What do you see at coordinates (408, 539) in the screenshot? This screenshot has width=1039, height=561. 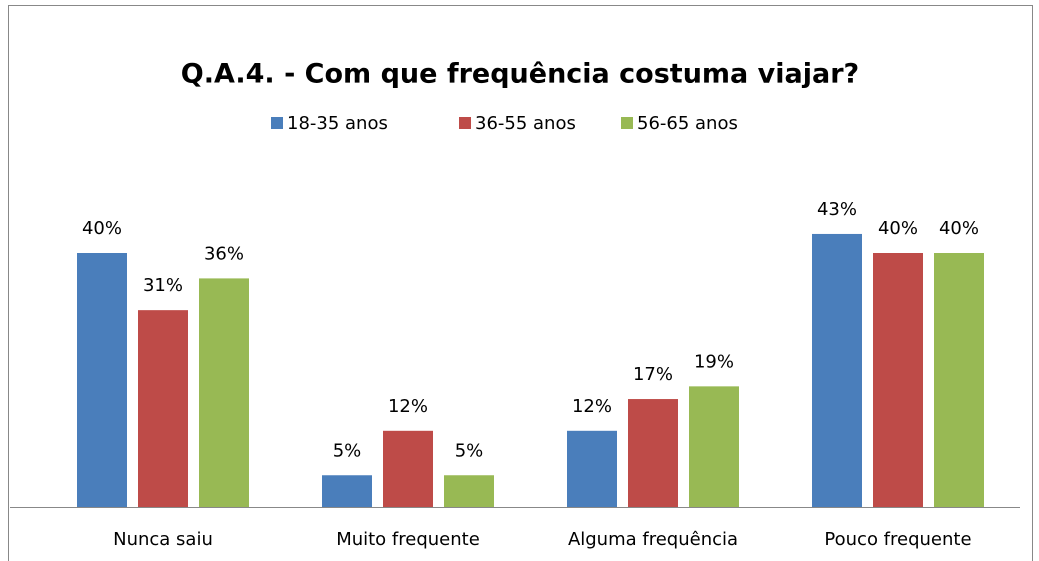 I see `x-tick-label: Muito frequente` at bounding box center [408, 539].